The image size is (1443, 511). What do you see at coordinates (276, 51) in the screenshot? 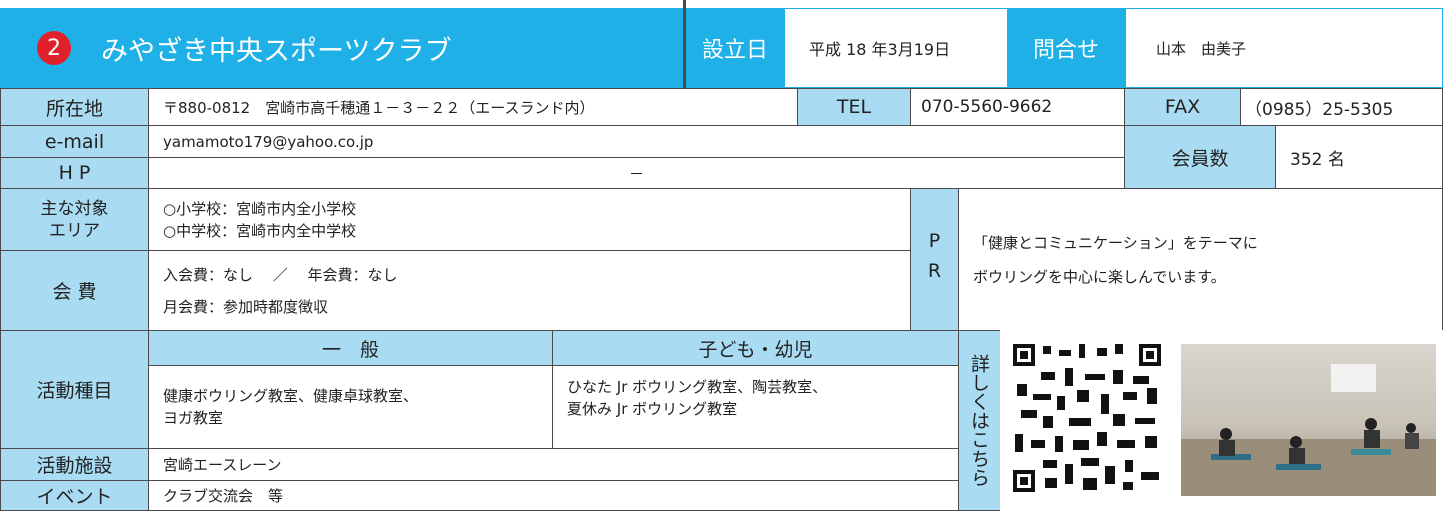
I see `club-title: みやざき中央スポーツクラブ` at bounding box center [276, 51].